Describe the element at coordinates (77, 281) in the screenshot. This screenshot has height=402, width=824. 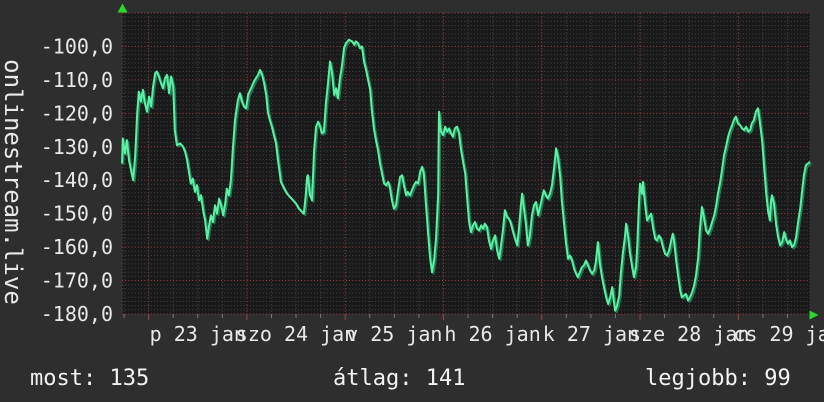
I see `y-axis-tick-label: -170,0` at that location.